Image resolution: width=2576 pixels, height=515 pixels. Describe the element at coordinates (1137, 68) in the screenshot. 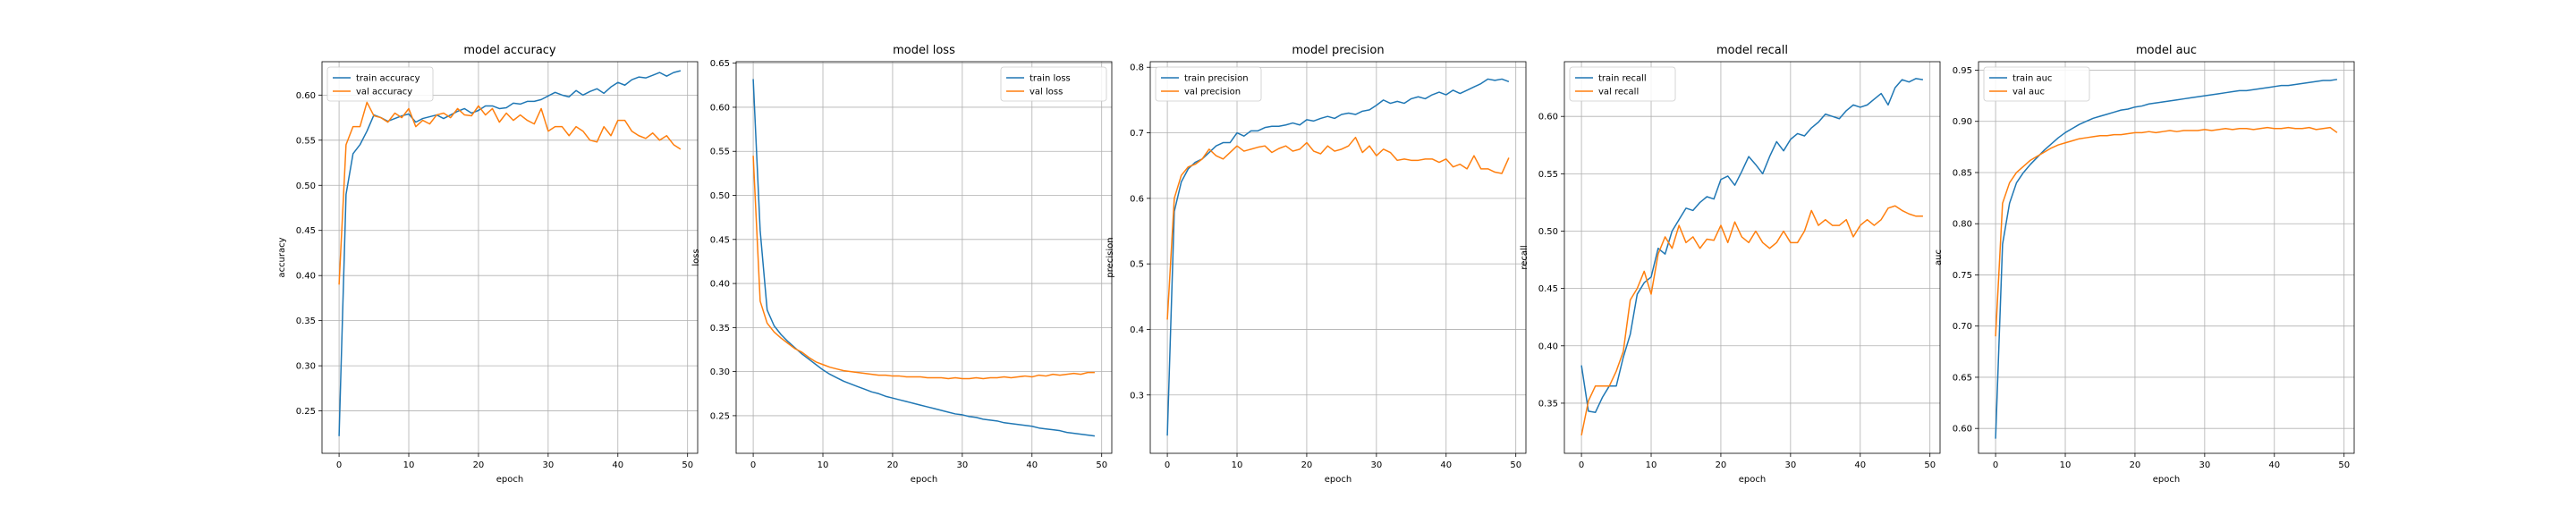

I see `y-tick-label: 0.8` at that location.